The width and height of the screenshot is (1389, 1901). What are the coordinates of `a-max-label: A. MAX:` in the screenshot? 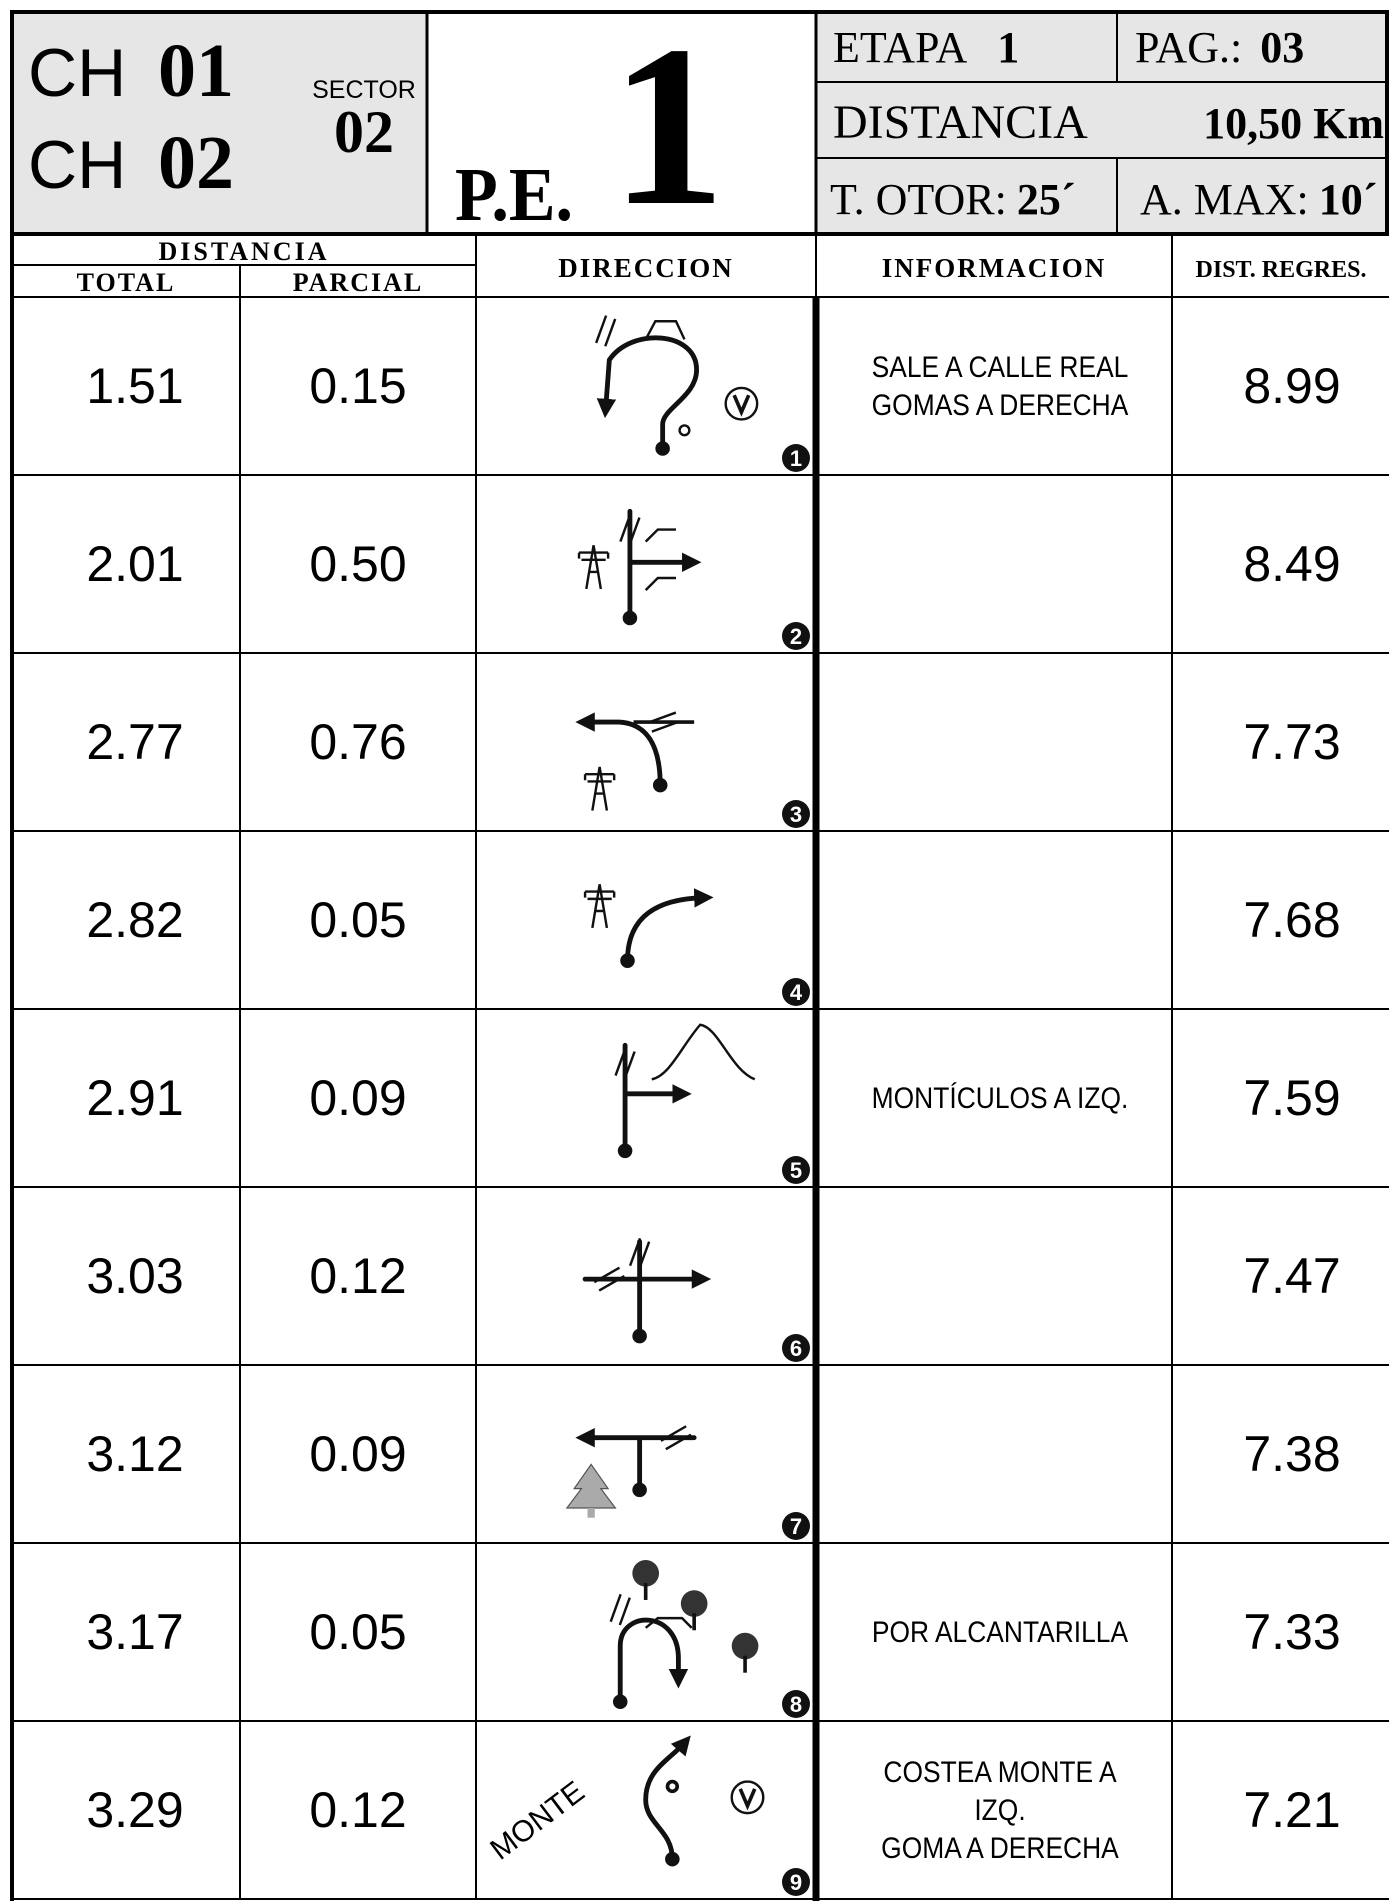 It's located at (1224, 199).